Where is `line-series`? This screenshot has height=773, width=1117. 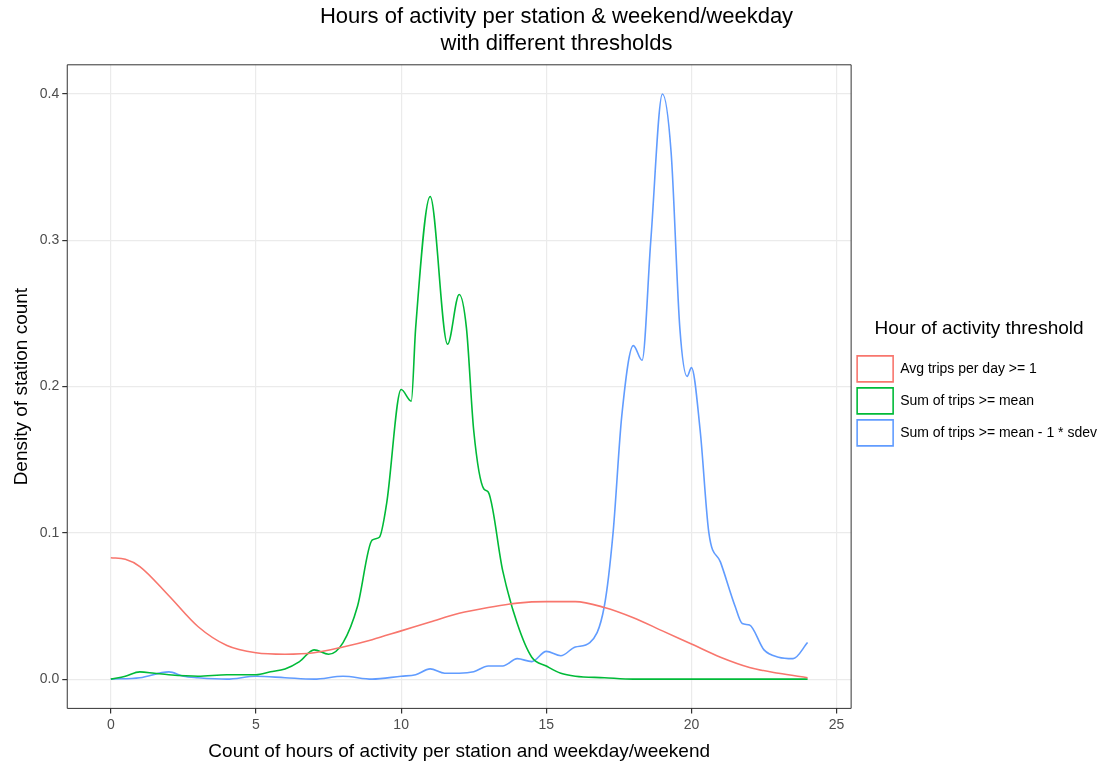
line-series is located at coordinates (459, 617).